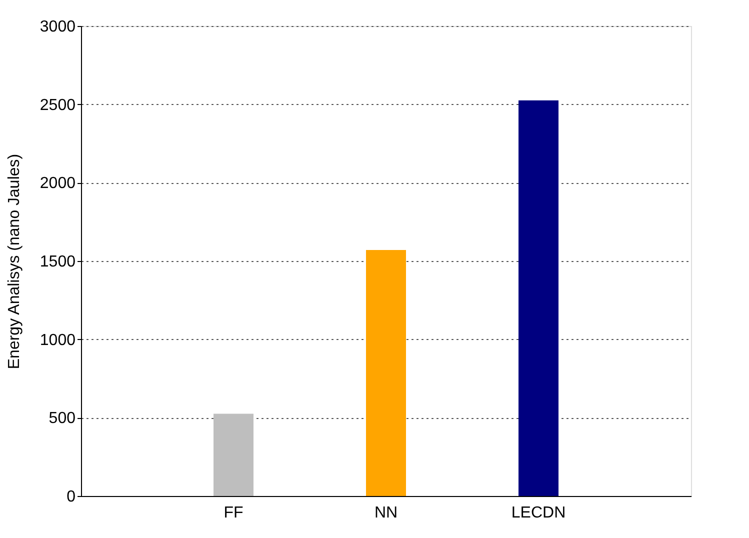 Image resolution: width=749 pixels, height=538 pixels. I want to click on y-tick-label: 1500, so click(58, 262).